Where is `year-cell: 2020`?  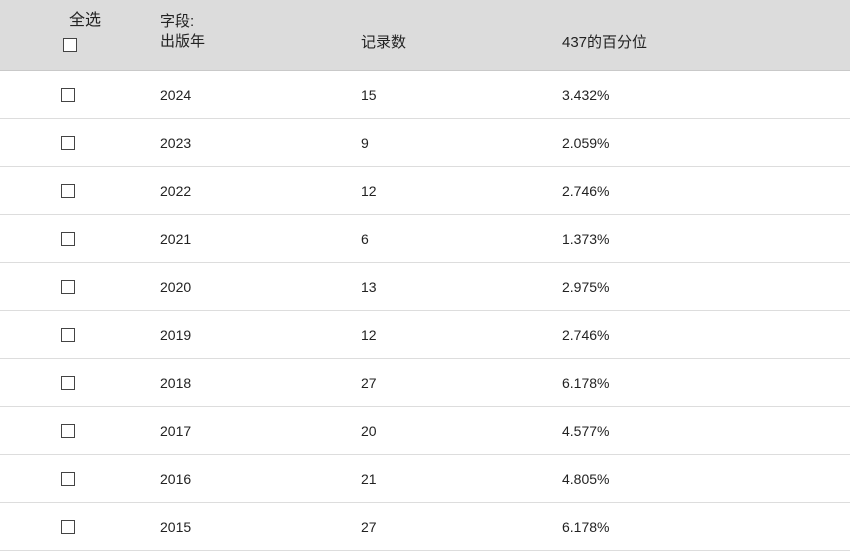 year-cell: 2020 is located at coordinates (176, 287).